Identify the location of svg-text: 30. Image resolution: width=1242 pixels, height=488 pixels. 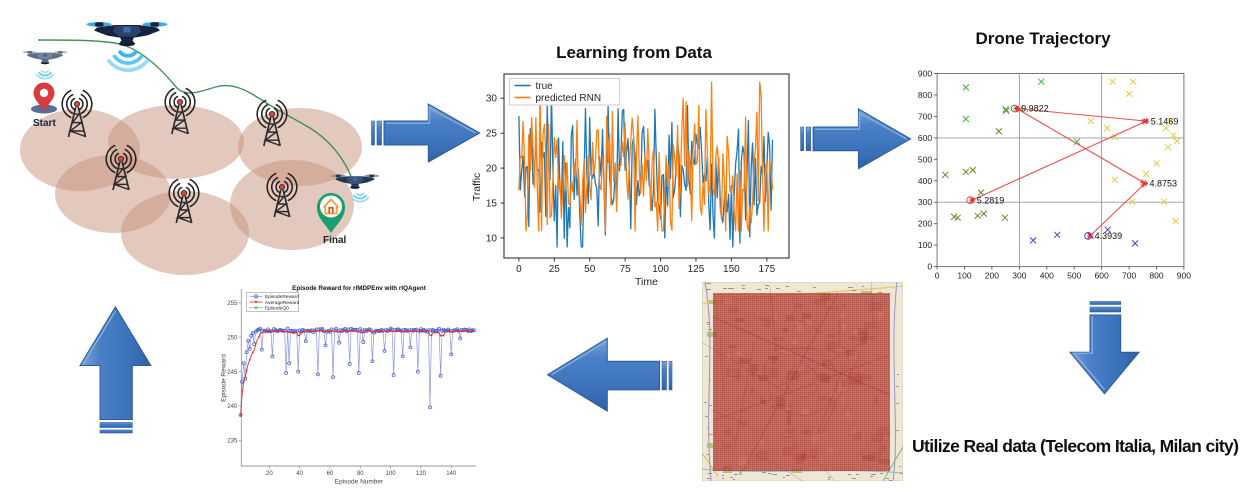
(492, 99).